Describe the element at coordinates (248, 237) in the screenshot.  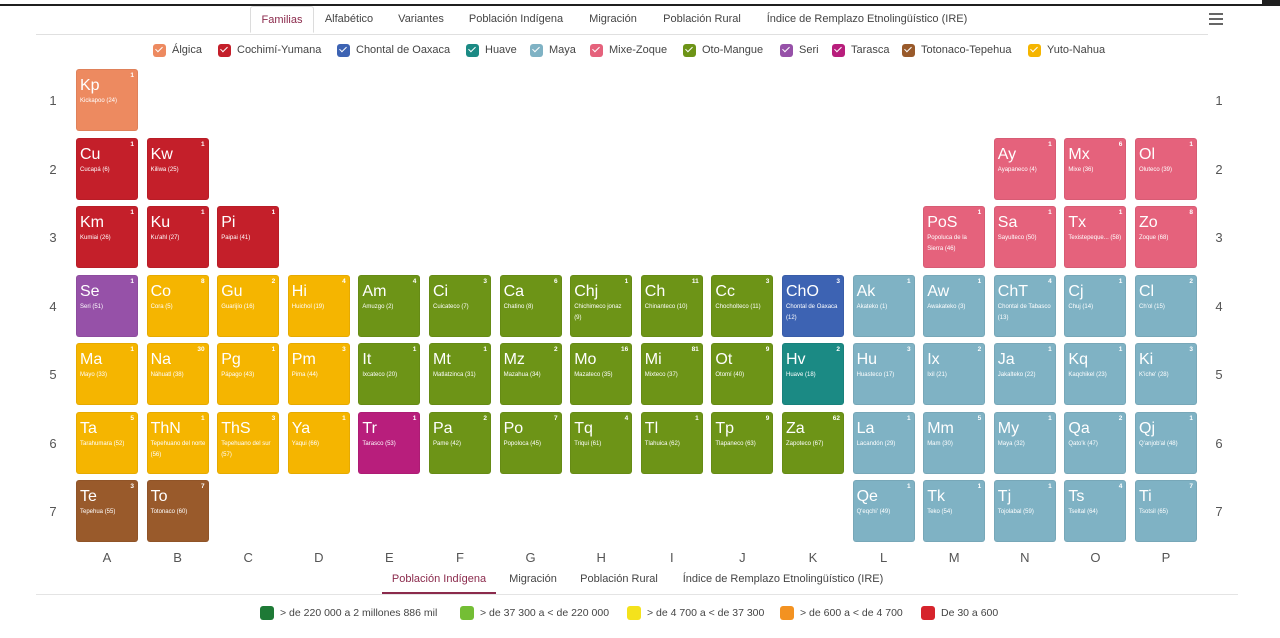
I see `element-cell-pi: Pi 1 Paipai (41)` at that location.